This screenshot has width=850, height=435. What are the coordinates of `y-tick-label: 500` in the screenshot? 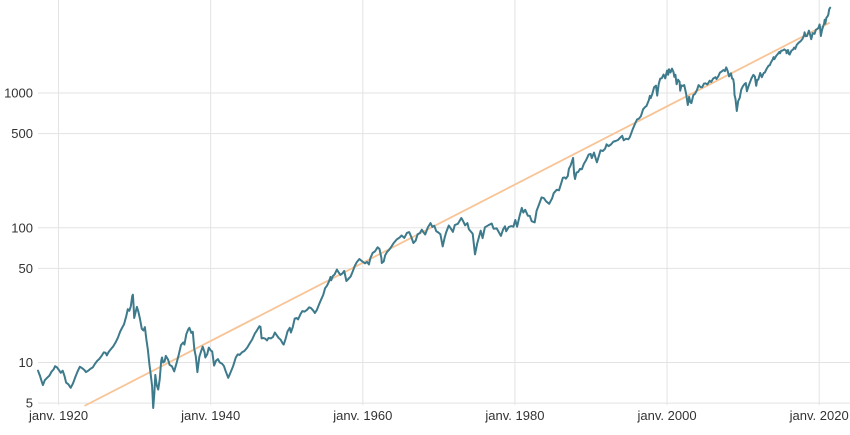 It's located at (22, 133).